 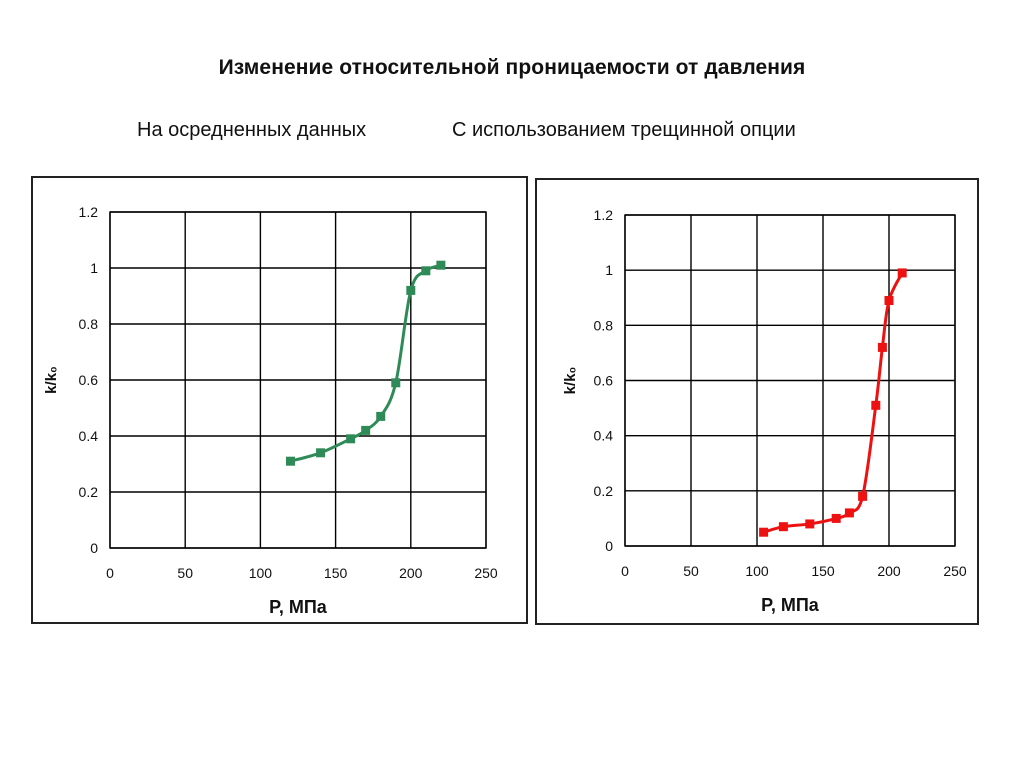 What do you see at coordinates (833, 403) in the screenshot?
I see `series-line` at bounding box center [833, 403].